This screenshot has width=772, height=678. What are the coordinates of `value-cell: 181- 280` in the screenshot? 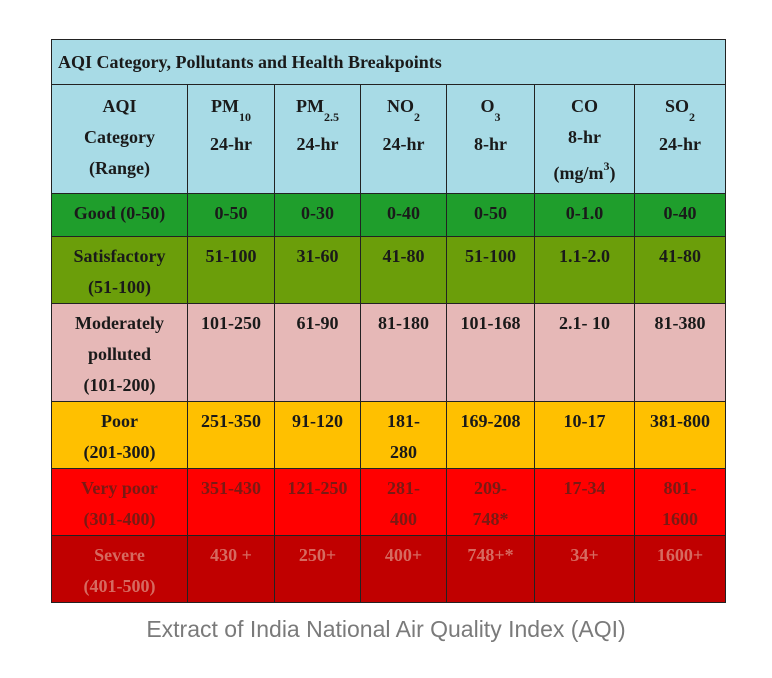 It's located at (403, 435).